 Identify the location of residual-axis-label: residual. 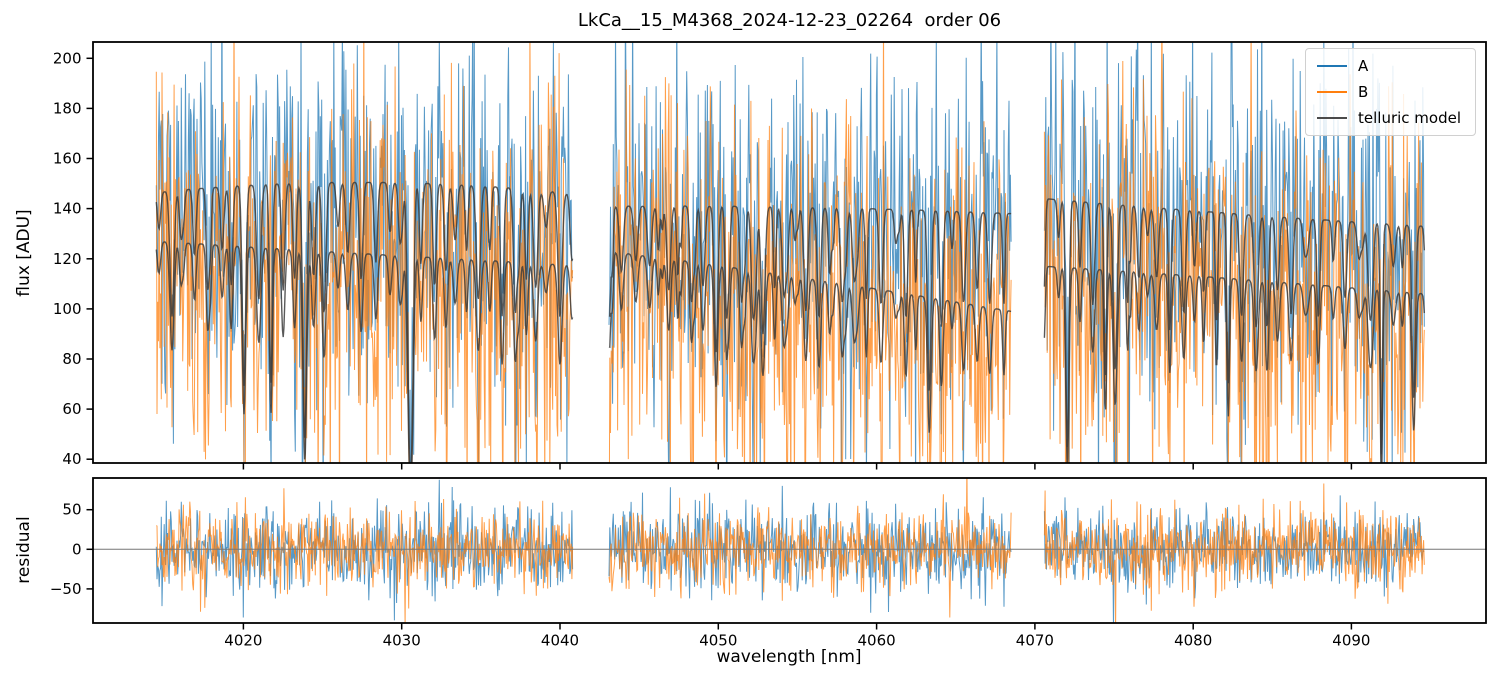
(24, 550).